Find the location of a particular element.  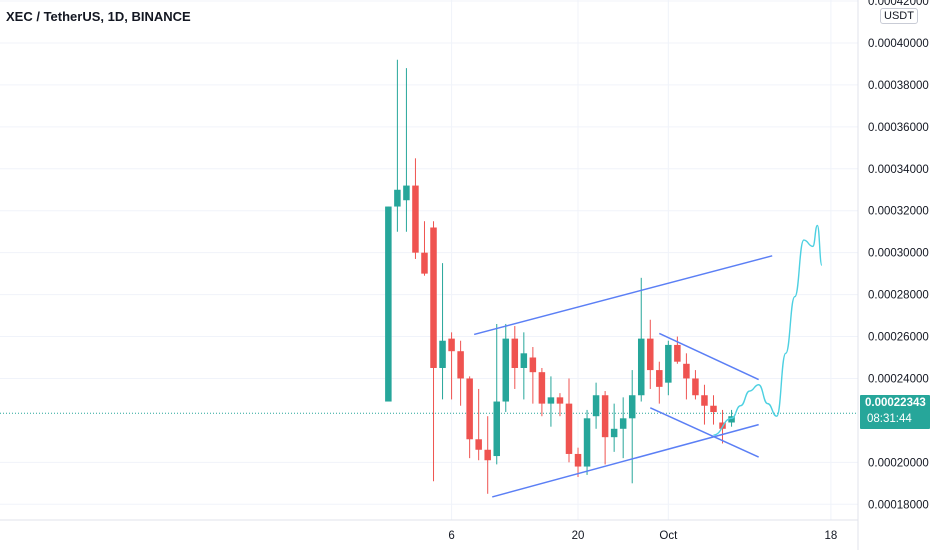

chart-title: XEC / TetherUS, 1D, BINANCE is located at coordinates (98, 16).